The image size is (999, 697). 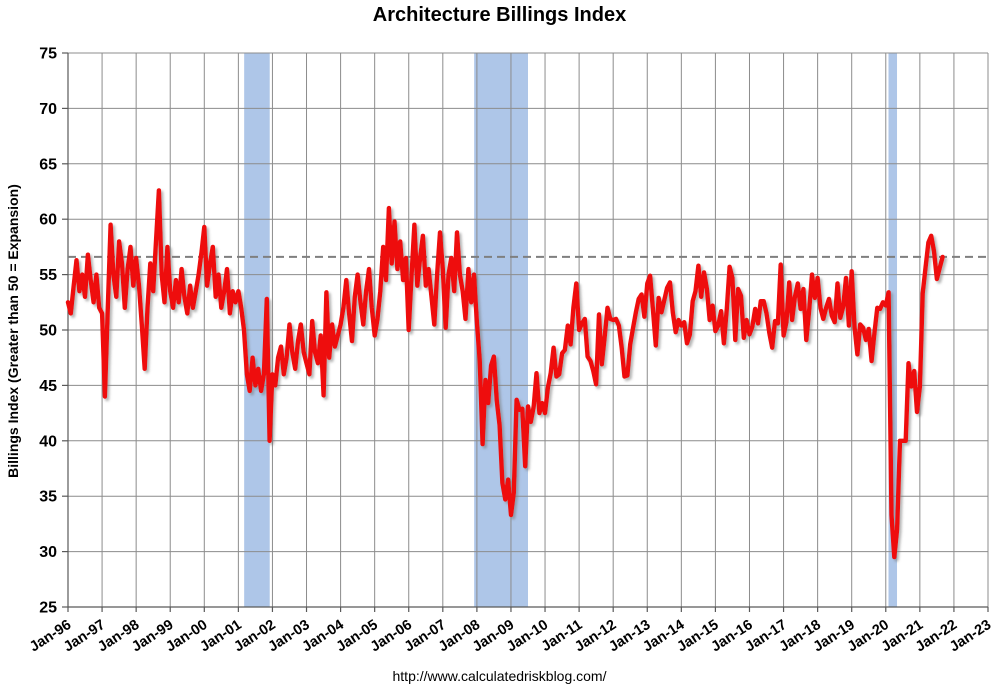 I want to click on y-tick-label: 65, so click(x=48, y=164).